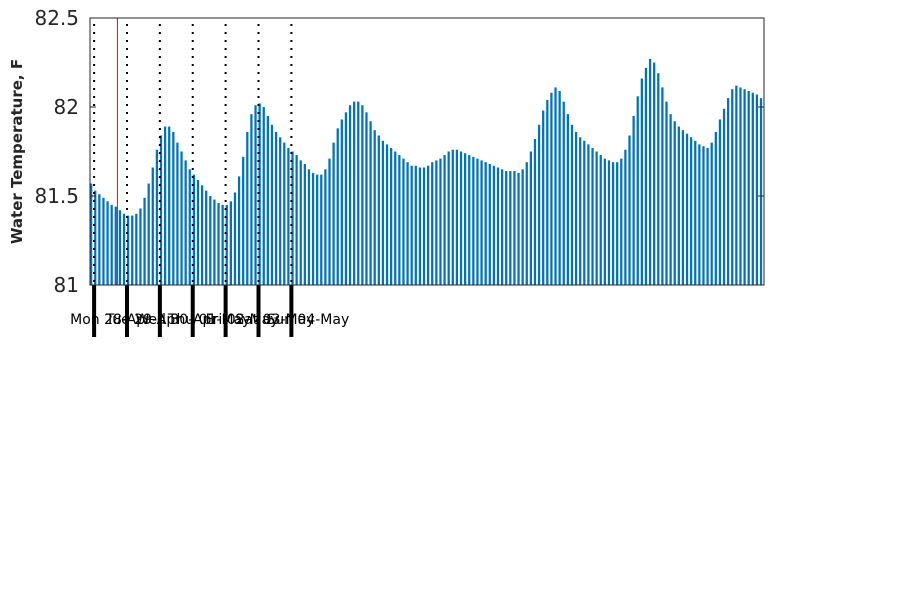 The image size is (900, 600). I want to click on day-label: Fri 02-May, so click(242, 320).